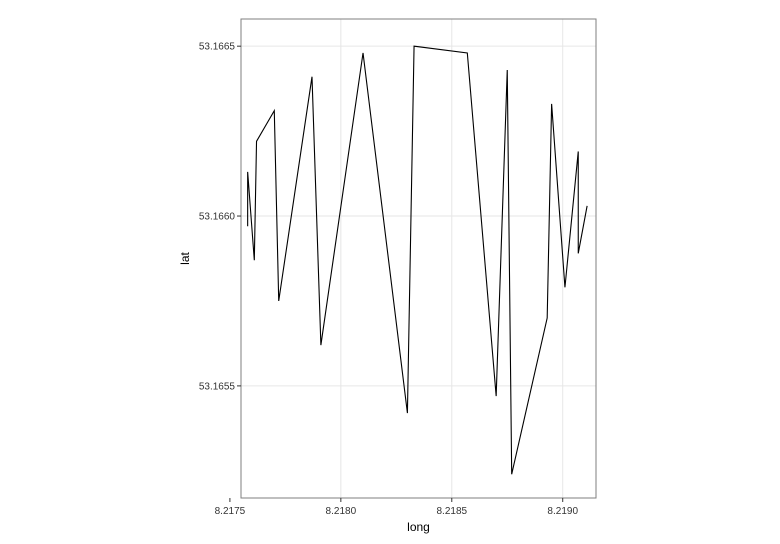 This screenshot has width=780, height=544. Describe the element at coordinates (341, 511) in the screenshot. I see `x-tick-label: 8.2180` at that location.